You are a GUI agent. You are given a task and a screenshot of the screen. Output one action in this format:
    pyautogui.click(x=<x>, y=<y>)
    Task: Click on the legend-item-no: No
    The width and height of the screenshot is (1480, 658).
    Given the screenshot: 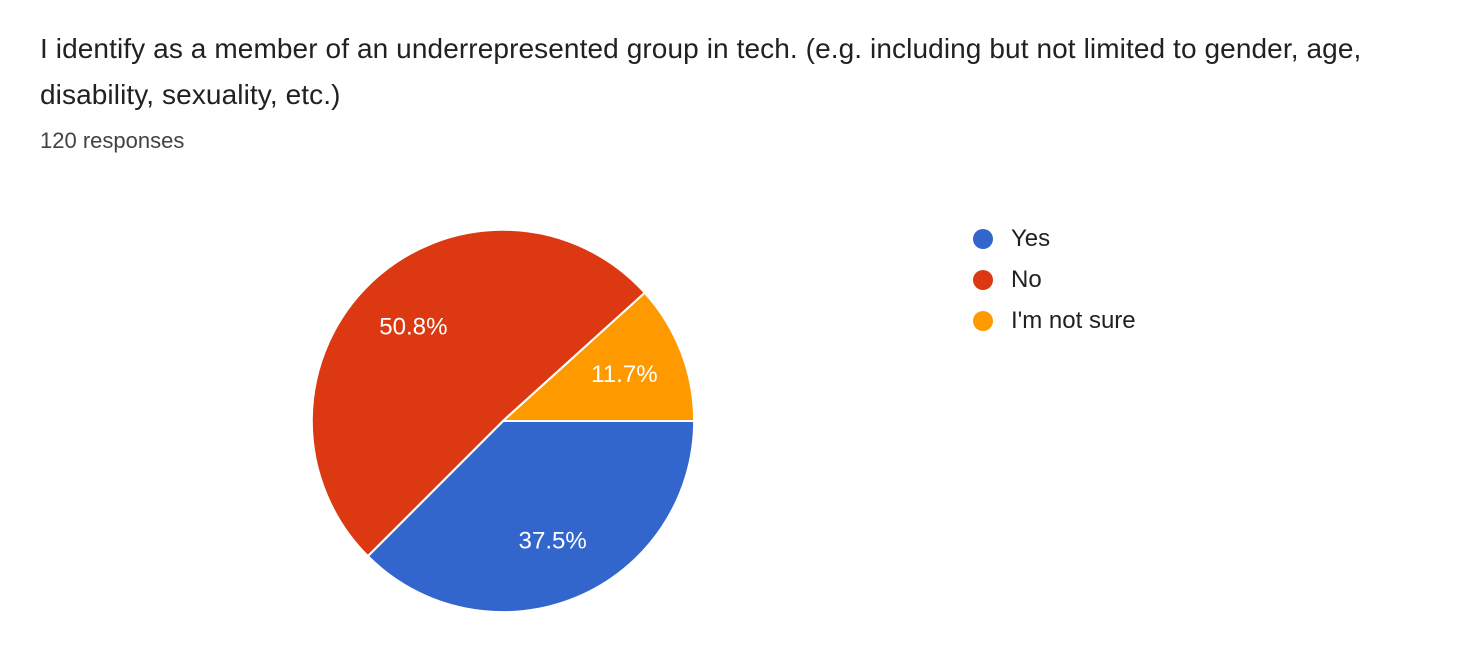 What is the action you would take?
    pyautogui.click(x=1054, y=279)
    